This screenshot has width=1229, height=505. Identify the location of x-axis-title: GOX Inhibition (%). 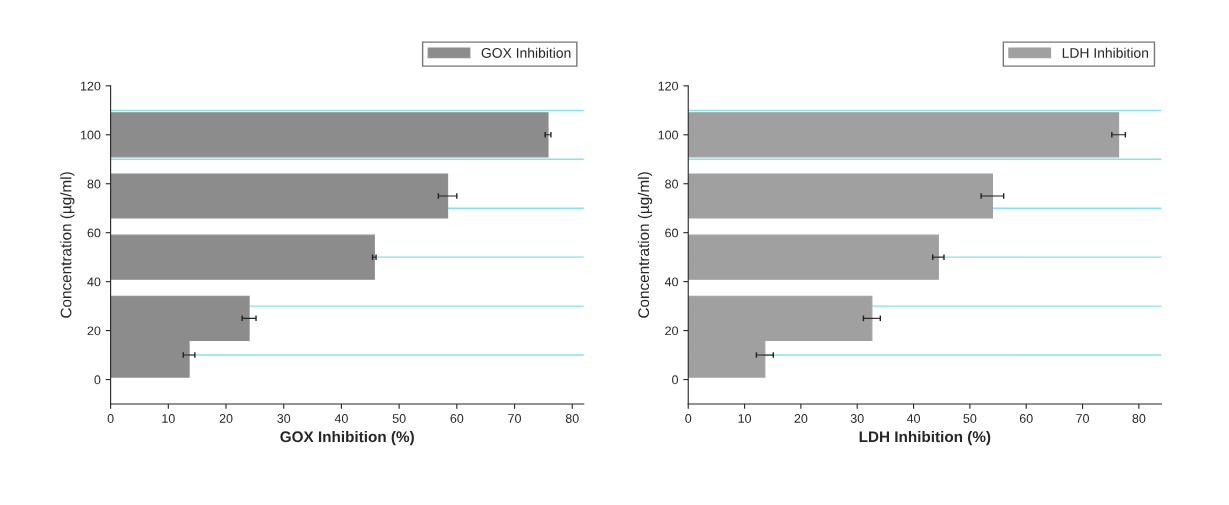
(347, 438).